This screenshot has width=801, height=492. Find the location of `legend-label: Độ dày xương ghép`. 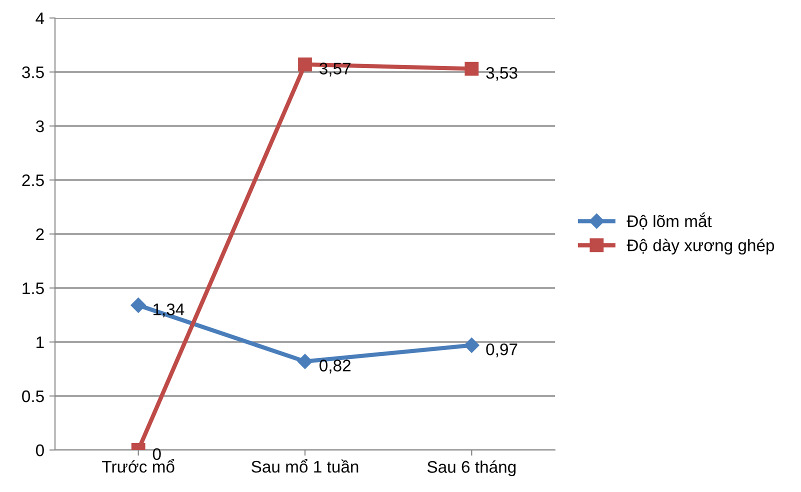

legend-label: Độ dày xương ghép is located at coordinates (700, 246).